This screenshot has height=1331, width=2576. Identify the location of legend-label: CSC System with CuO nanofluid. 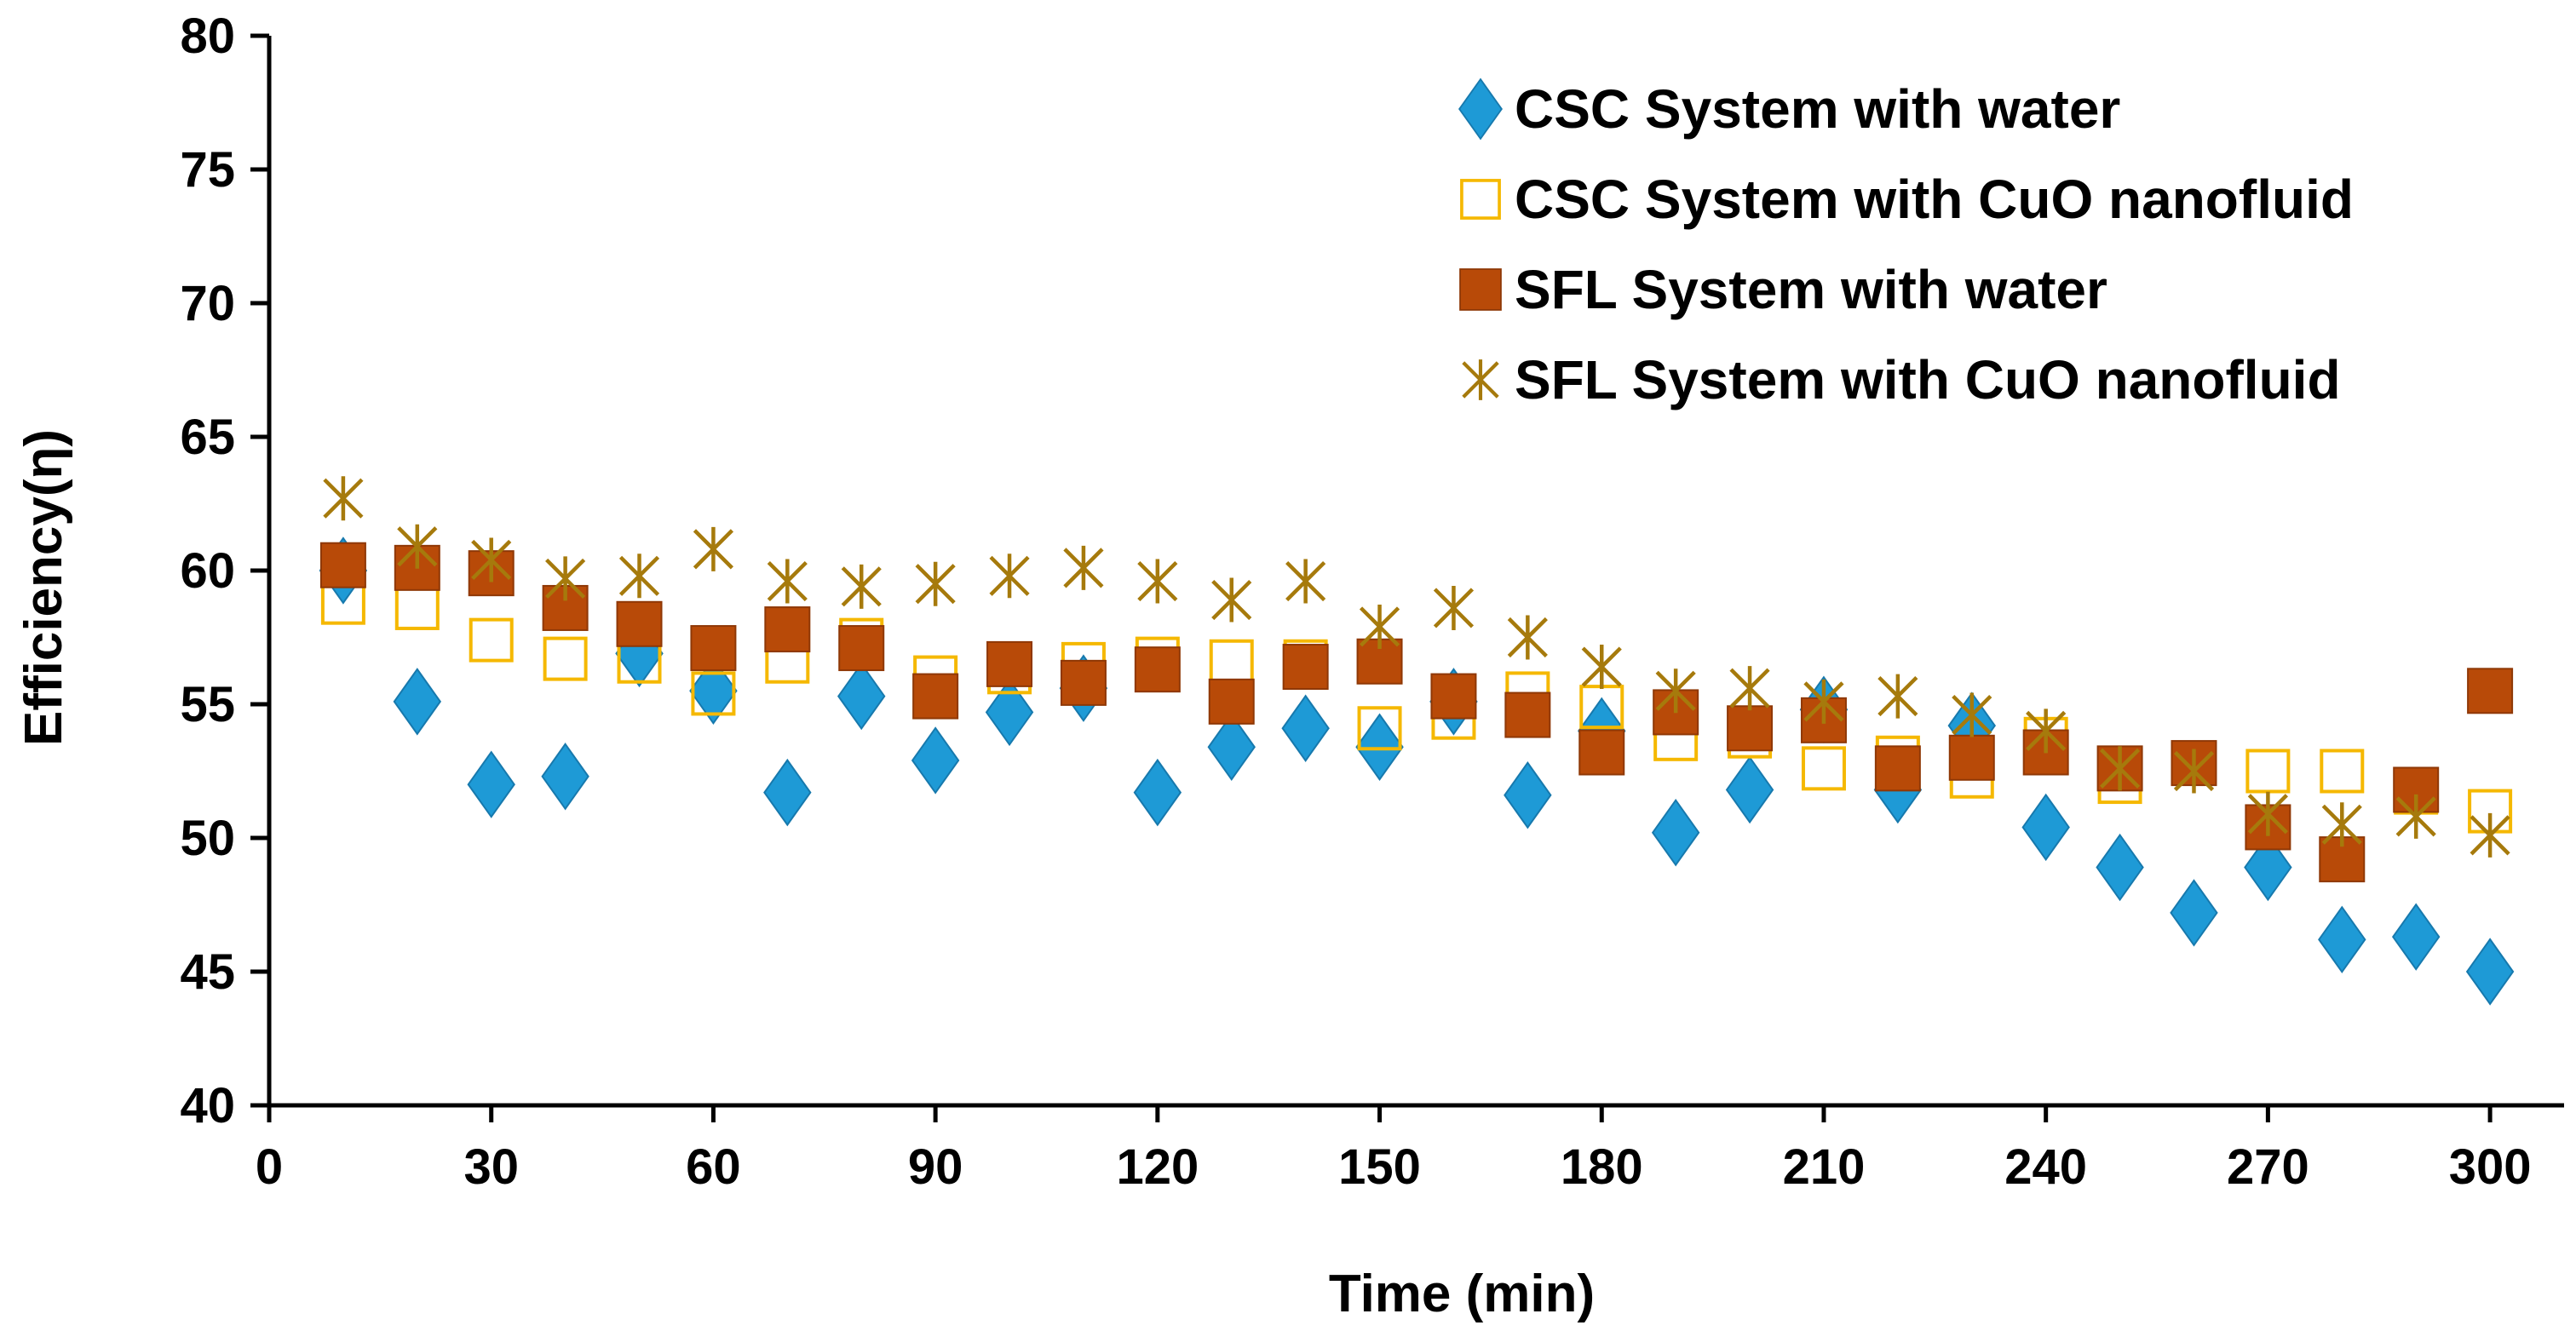
(1935, 199).